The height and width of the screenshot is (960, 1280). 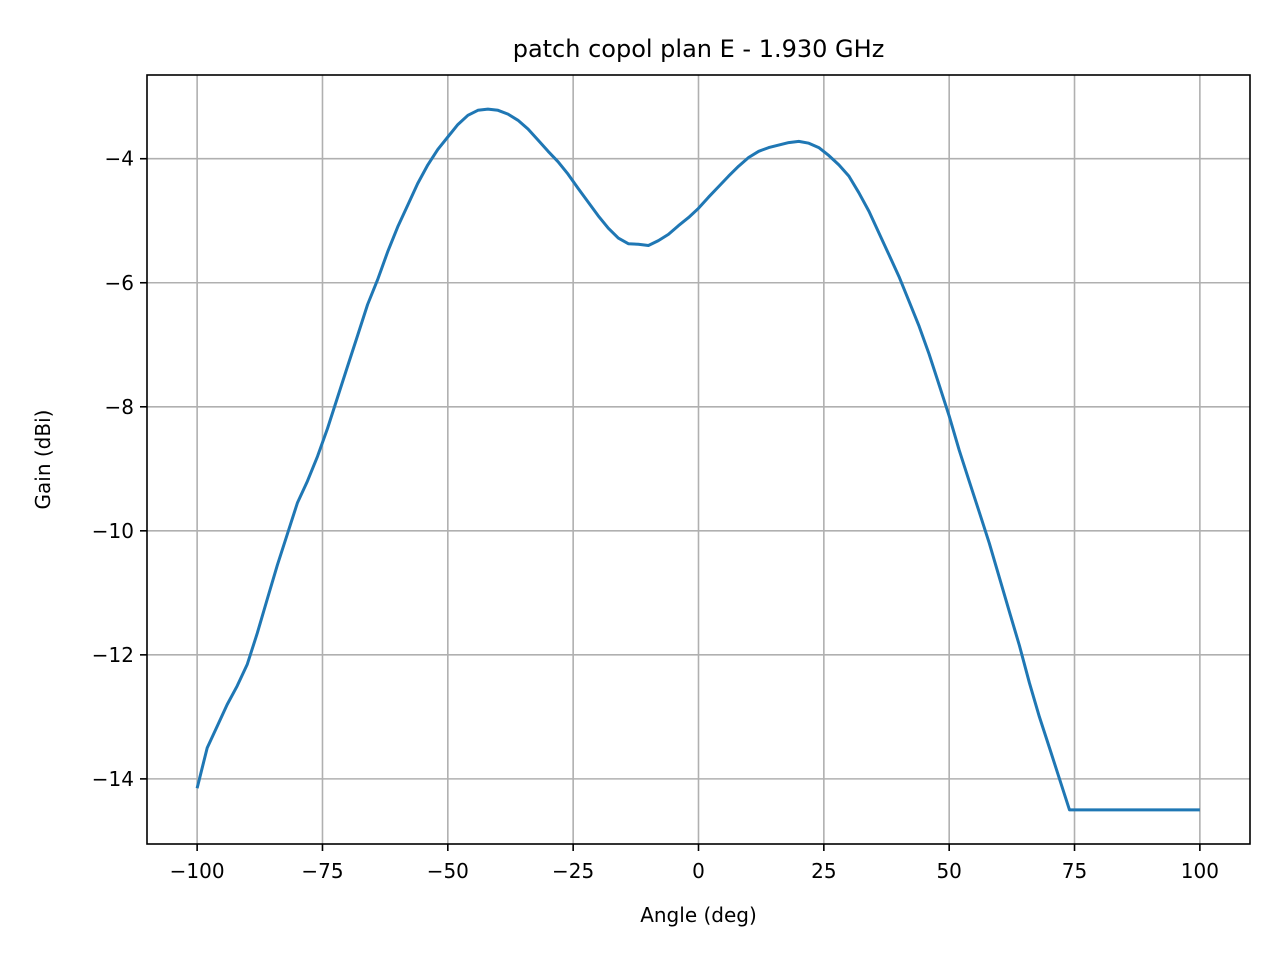 I want to click on x-tick-label: −75, so click(x=322, y=871).